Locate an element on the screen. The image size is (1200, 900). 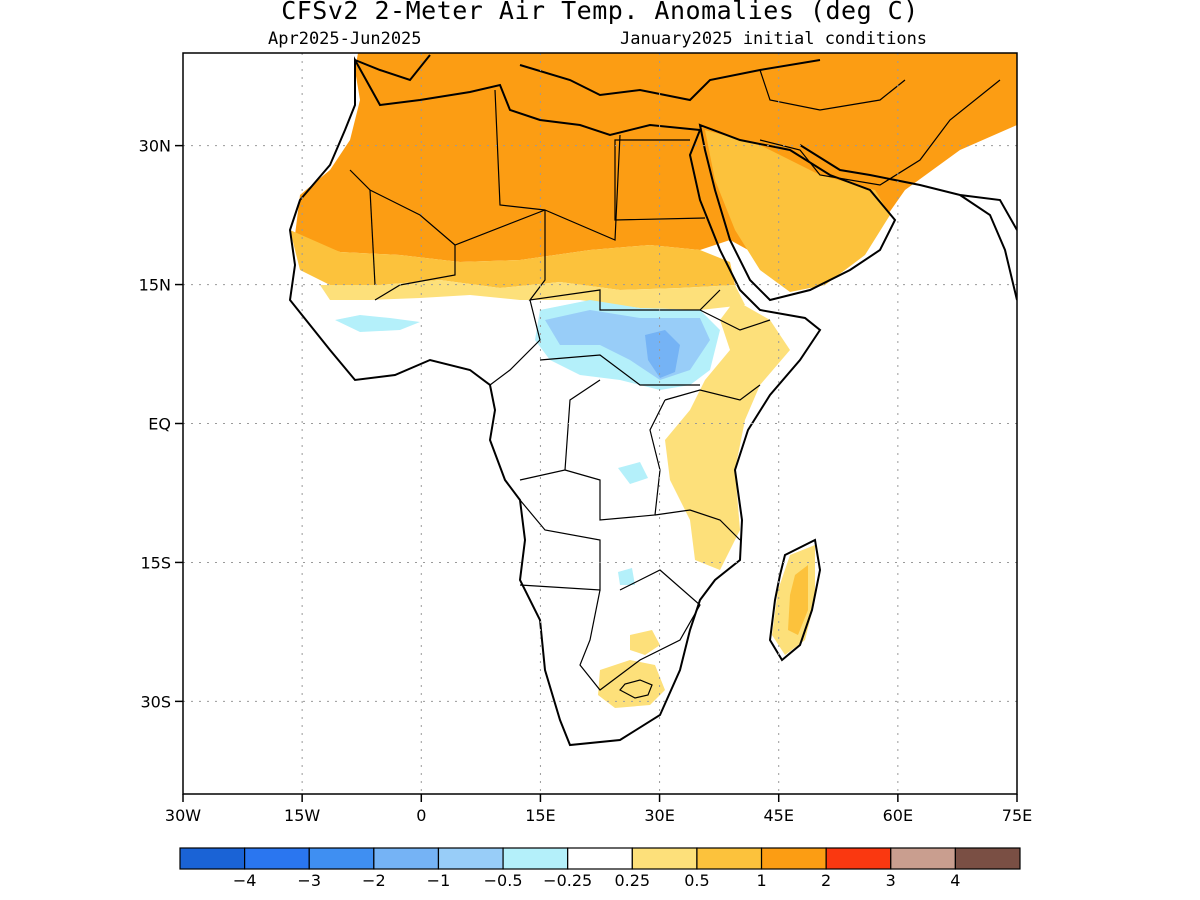
lon-tick-label: 30W is located at coordinates (183, 815).